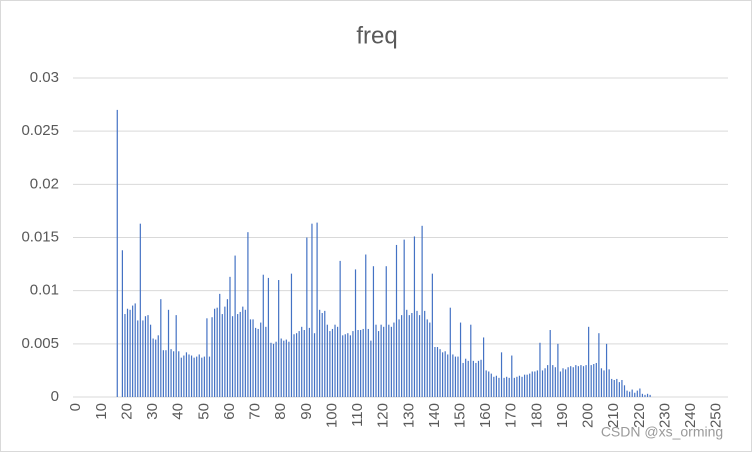  Describe the element at coordinates (383, 415) in the screenshot. I see `x-tick-label: 120` at that location.